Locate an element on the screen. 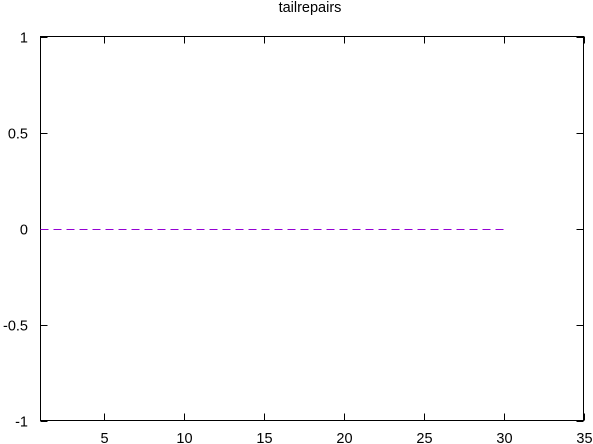 Image resolution: width=593 pixels, height=444 pixels. x-tick-label: 25 is located at coordinates (424, 437).